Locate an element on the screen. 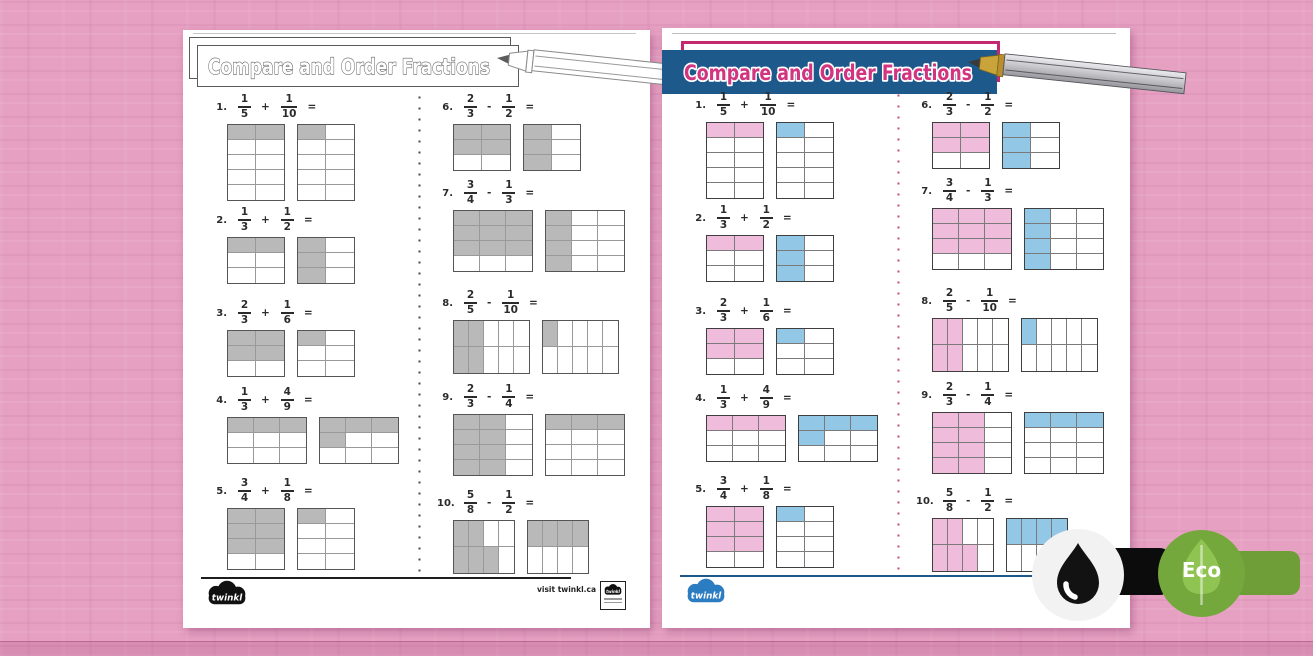  problem-6: 6. 2 3-1 2 = is located at coordinates (988, 129).